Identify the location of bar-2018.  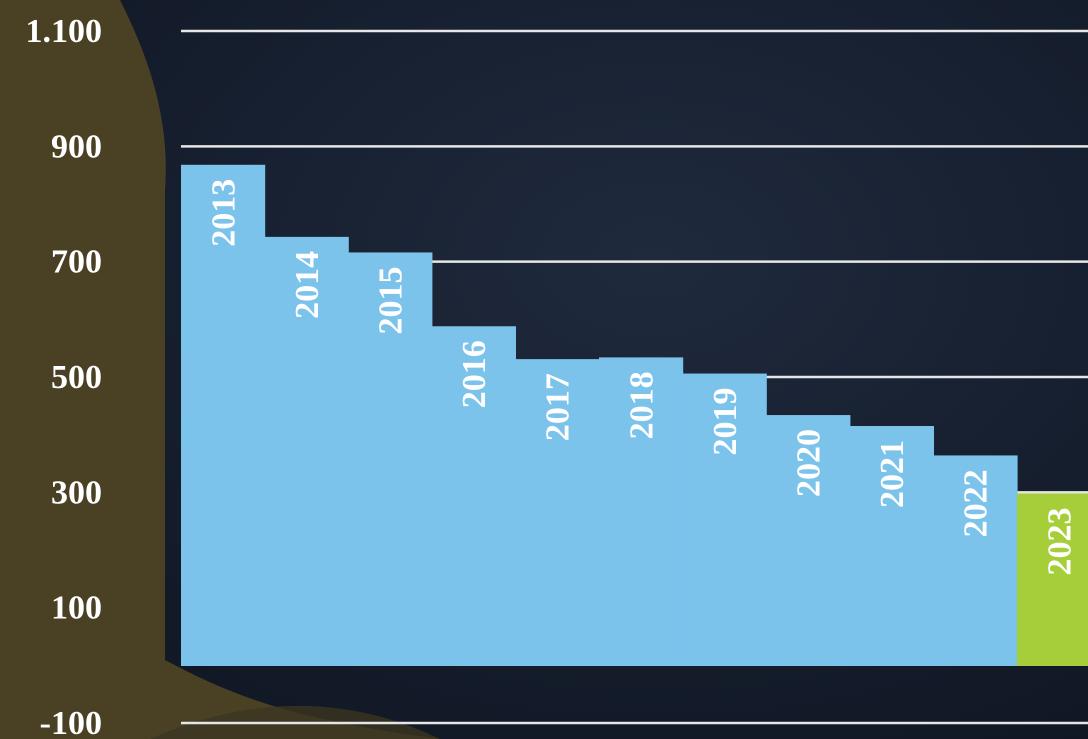
(641, 511).